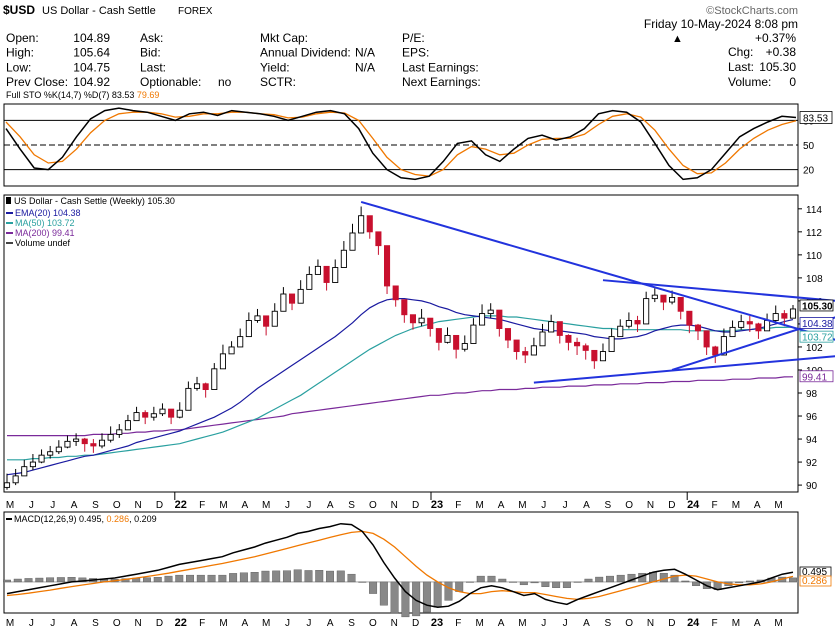 This screenshot has height=630, width=835. Describe the element at coordinates (816, 117) in the screenshot. I see `stochastic-current-box` at that location.